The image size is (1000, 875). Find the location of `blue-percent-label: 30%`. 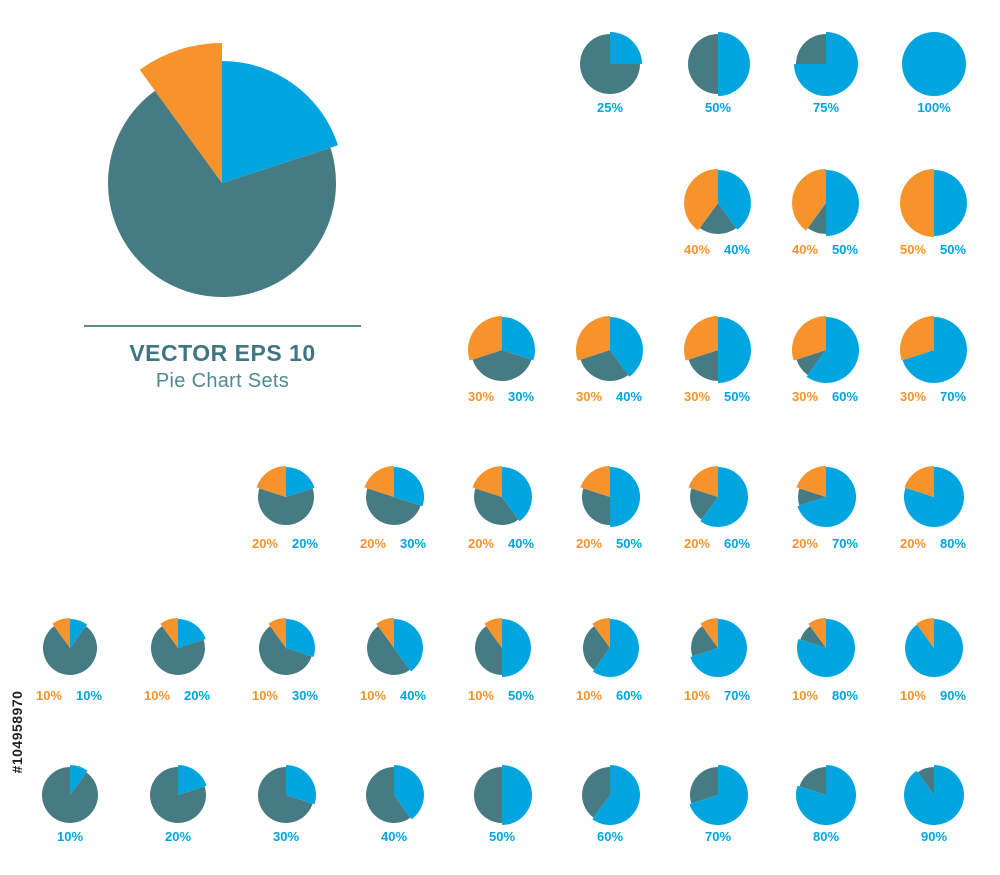

blue-percent-label: 30% is located at coordinates (521, 396).